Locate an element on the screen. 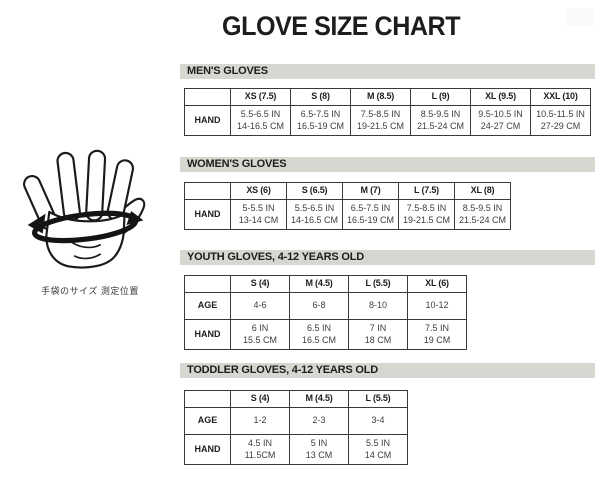 The image size is (600, 483). table-header-row: XS (6) S (6.5) M (7) L (7.5) XL (8) is located at coordinates (347, 191).